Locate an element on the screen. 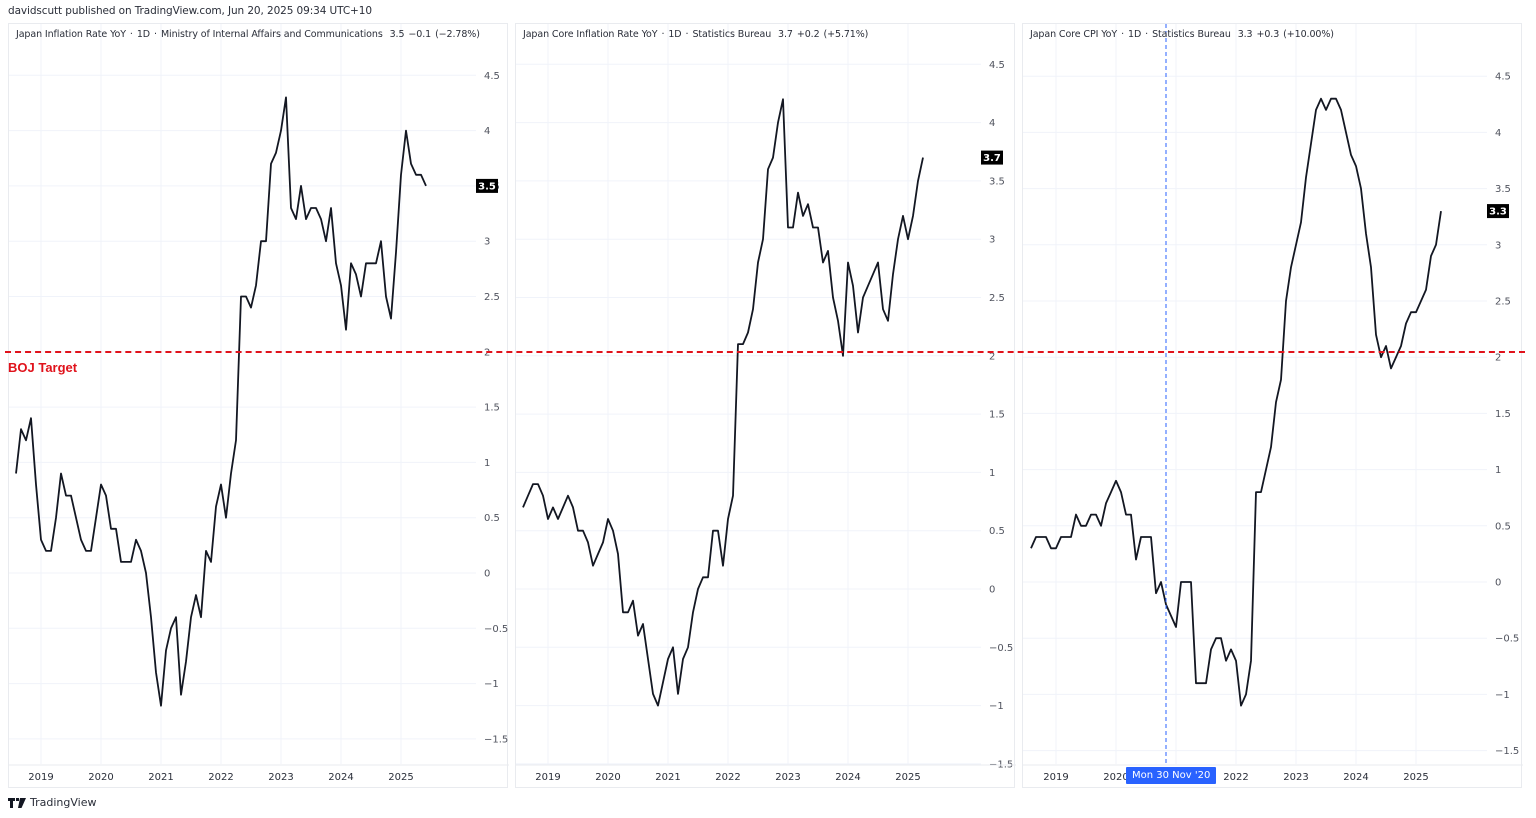 This screenshot has height=818, width=1536. series-change: −0.1 is located at coordinates (420, 34).